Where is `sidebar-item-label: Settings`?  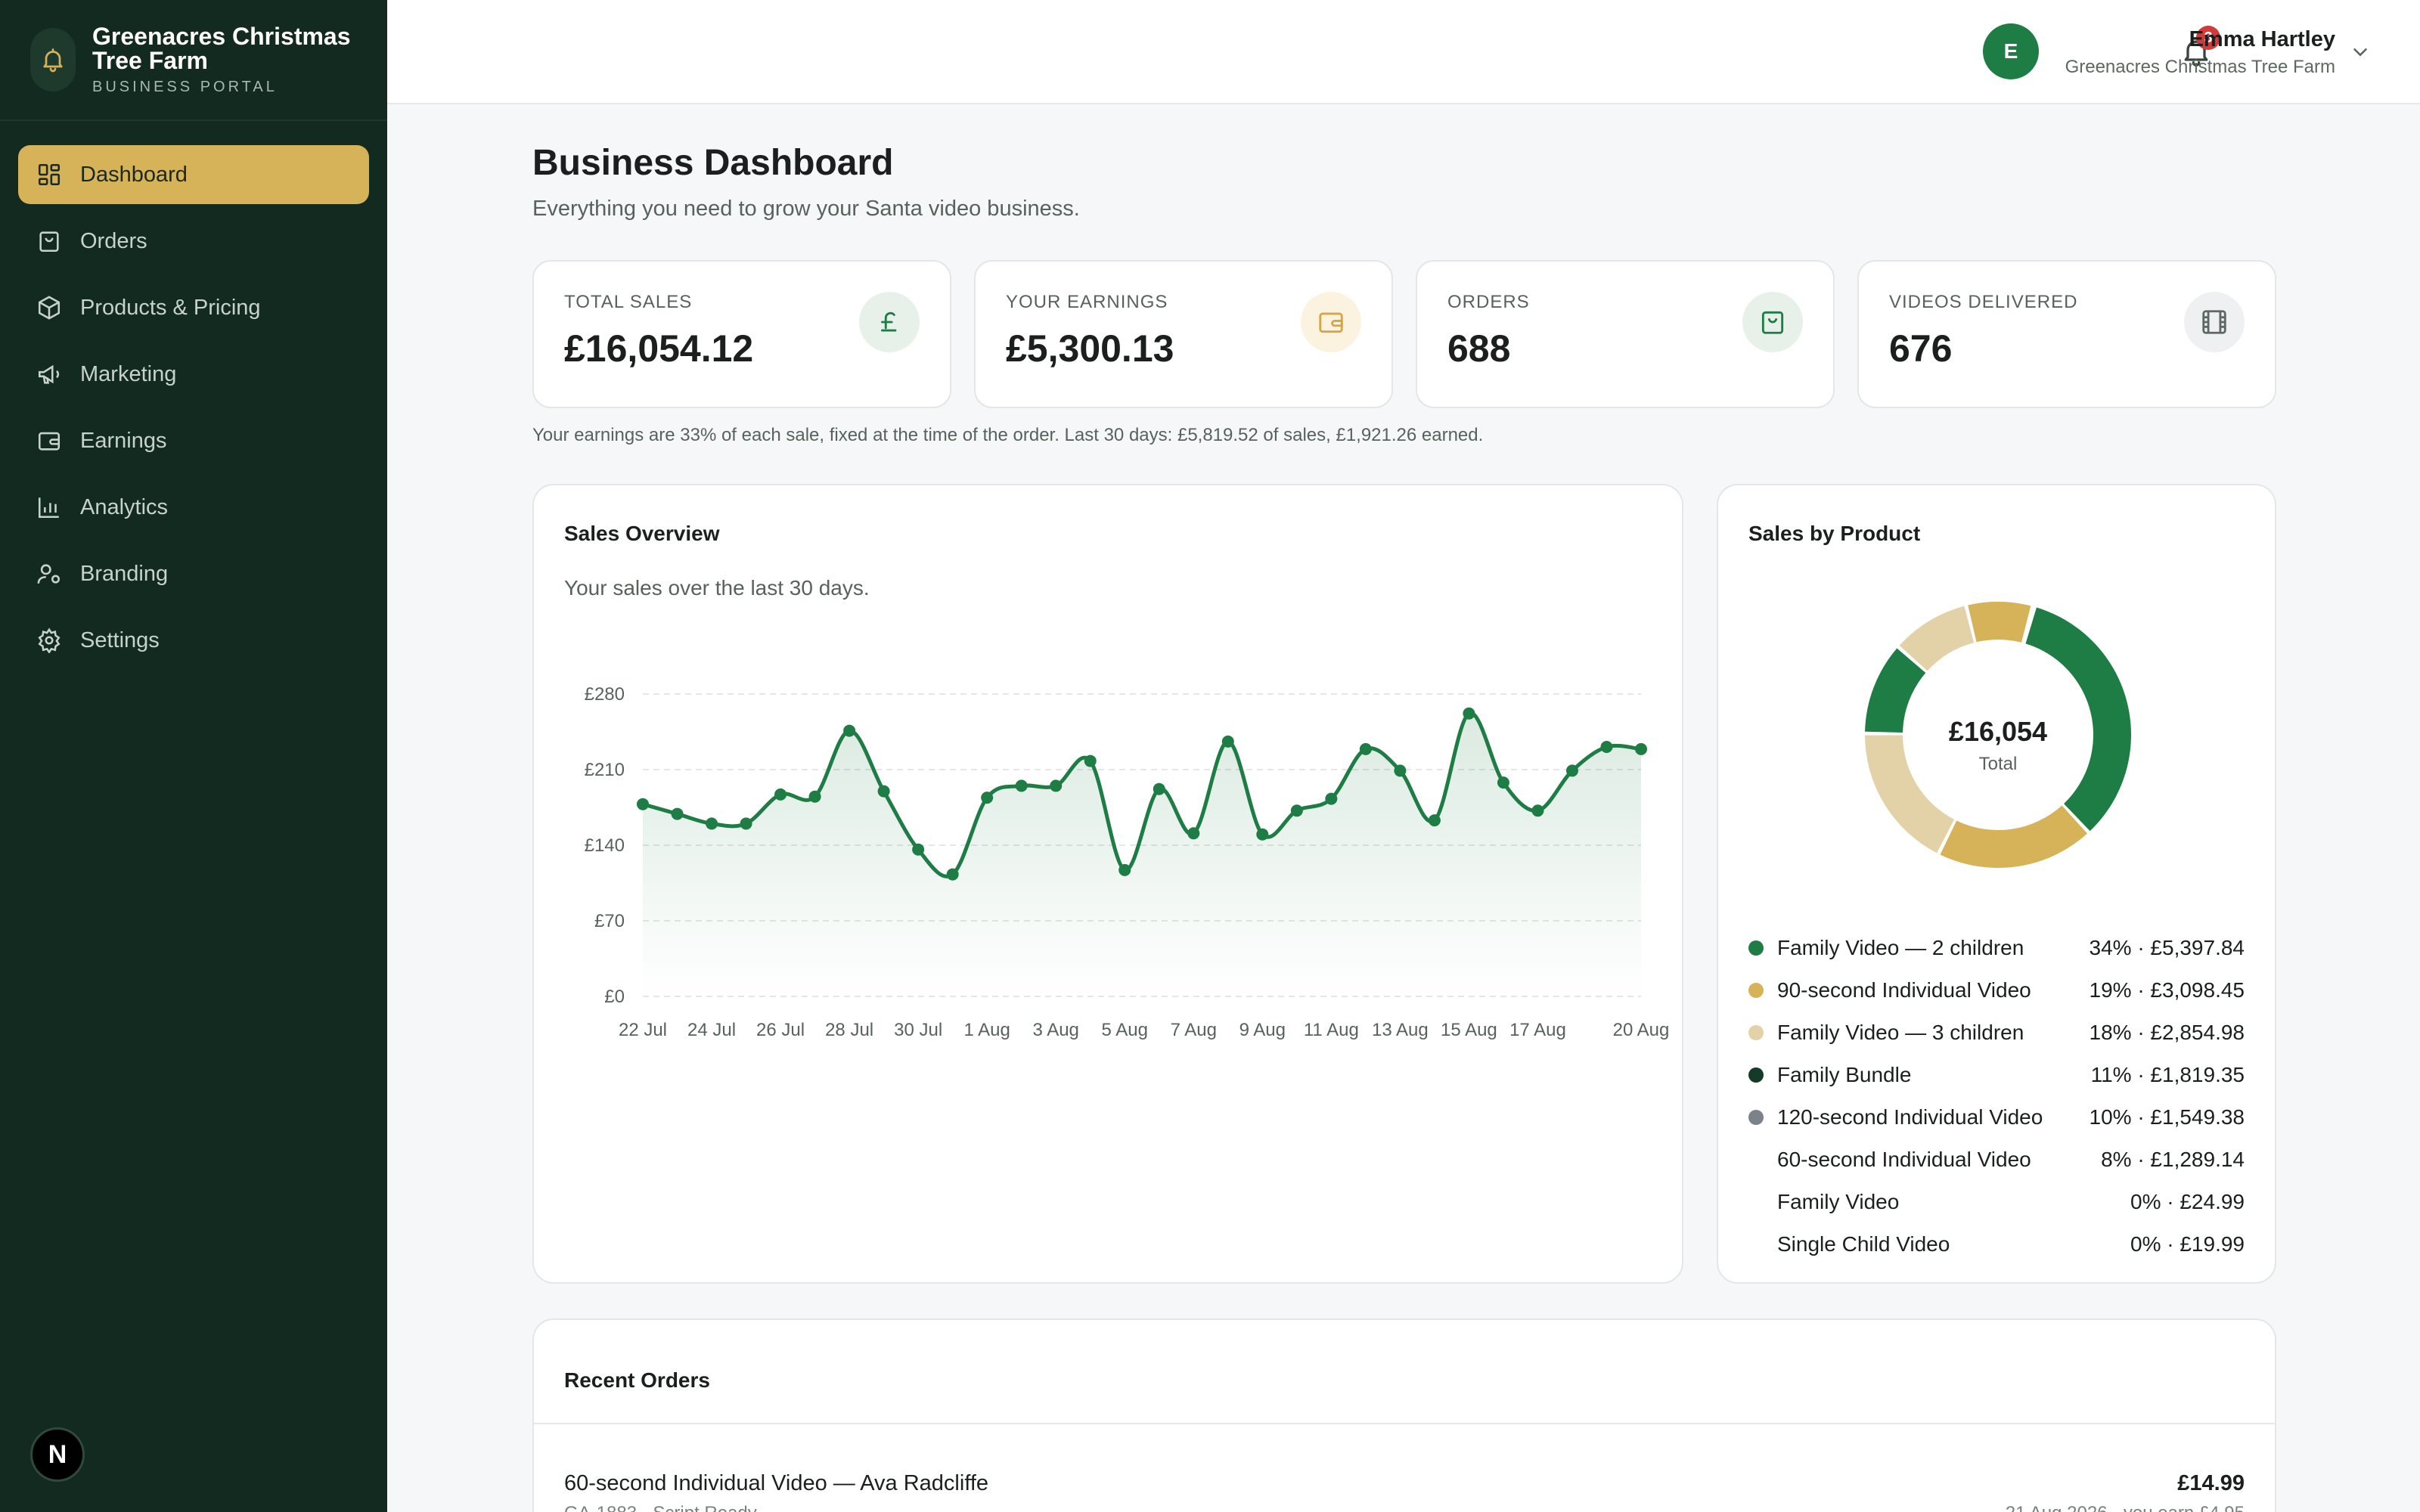
sidebar-item-label: Settings is located at coordinates (120, 639).